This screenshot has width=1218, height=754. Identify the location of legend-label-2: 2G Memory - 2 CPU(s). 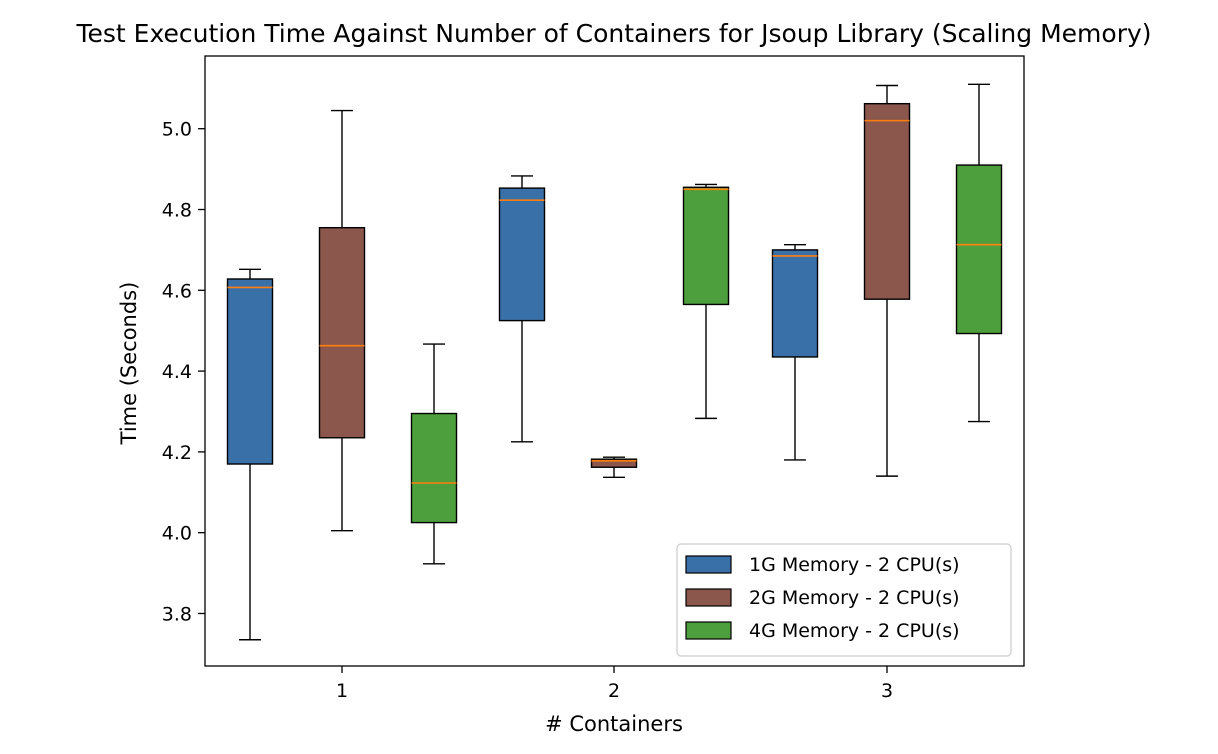
(854, 598).